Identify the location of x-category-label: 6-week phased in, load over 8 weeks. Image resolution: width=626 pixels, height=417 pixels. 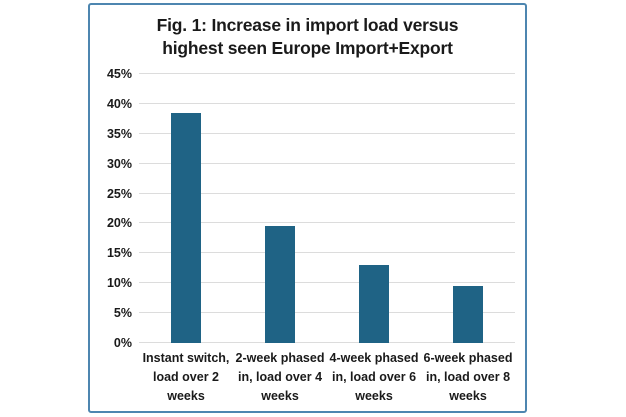
(468, 377).